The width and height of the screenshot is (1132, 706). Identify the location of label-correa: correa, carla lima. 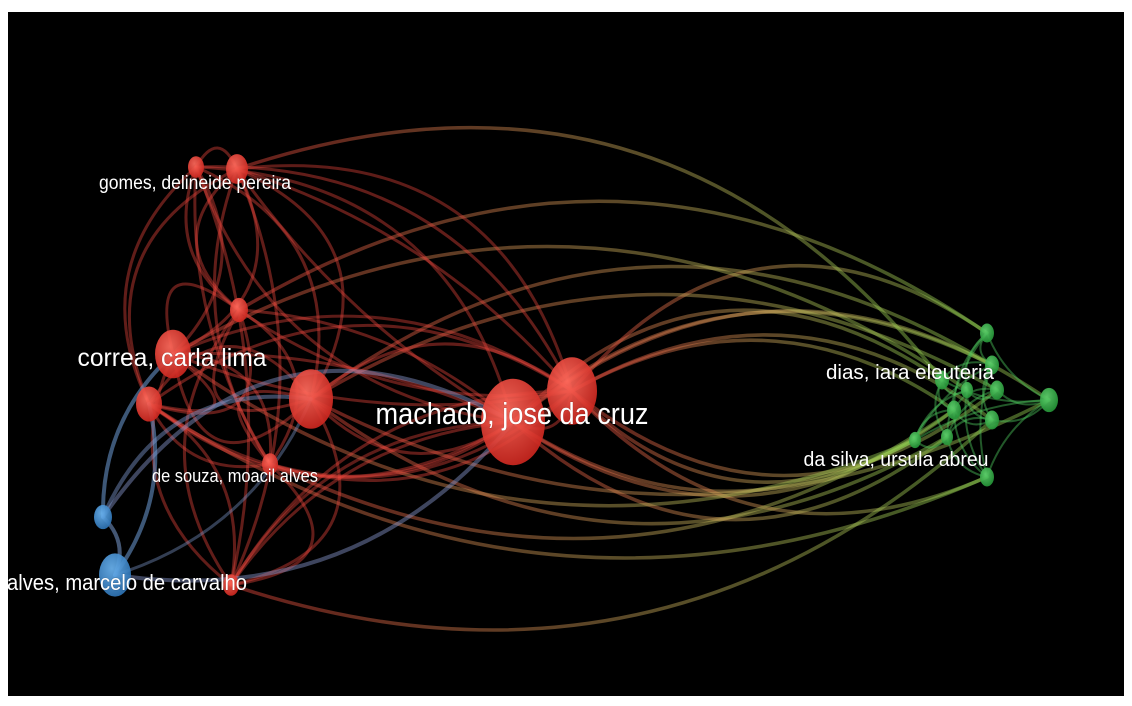
(172, 358).